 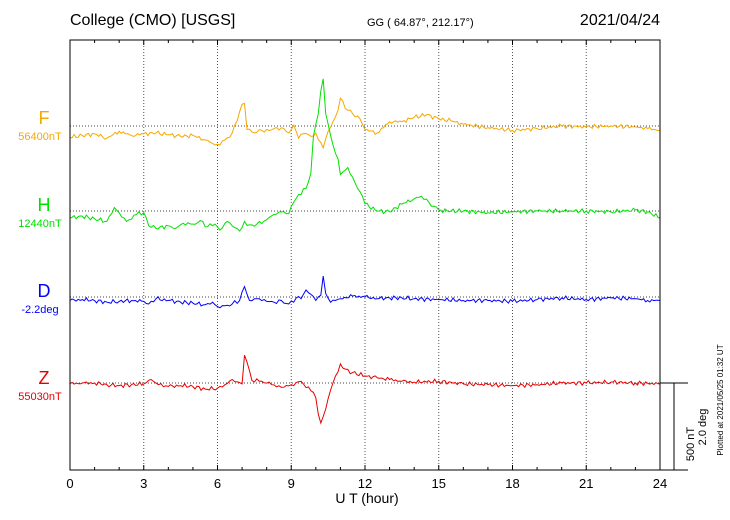 I want to click on series-line-z, so click(x=365, y=390).